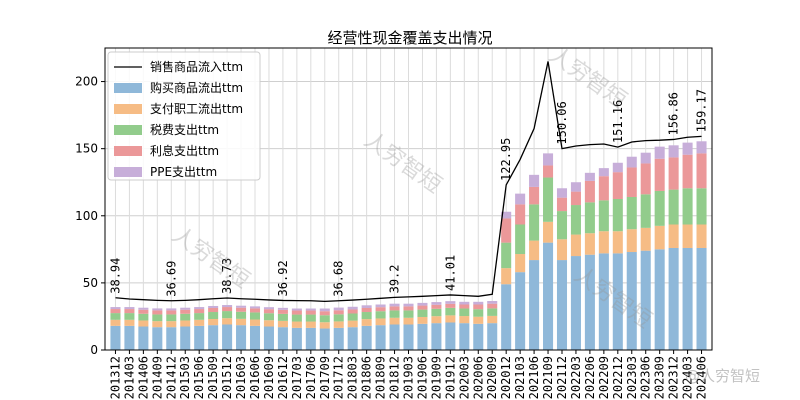 The width and height of the screenshot is (800, 400). Describe the element at coordinates (534, 377) in the screenshot. I see `x-tick-label: 202106` at that location.